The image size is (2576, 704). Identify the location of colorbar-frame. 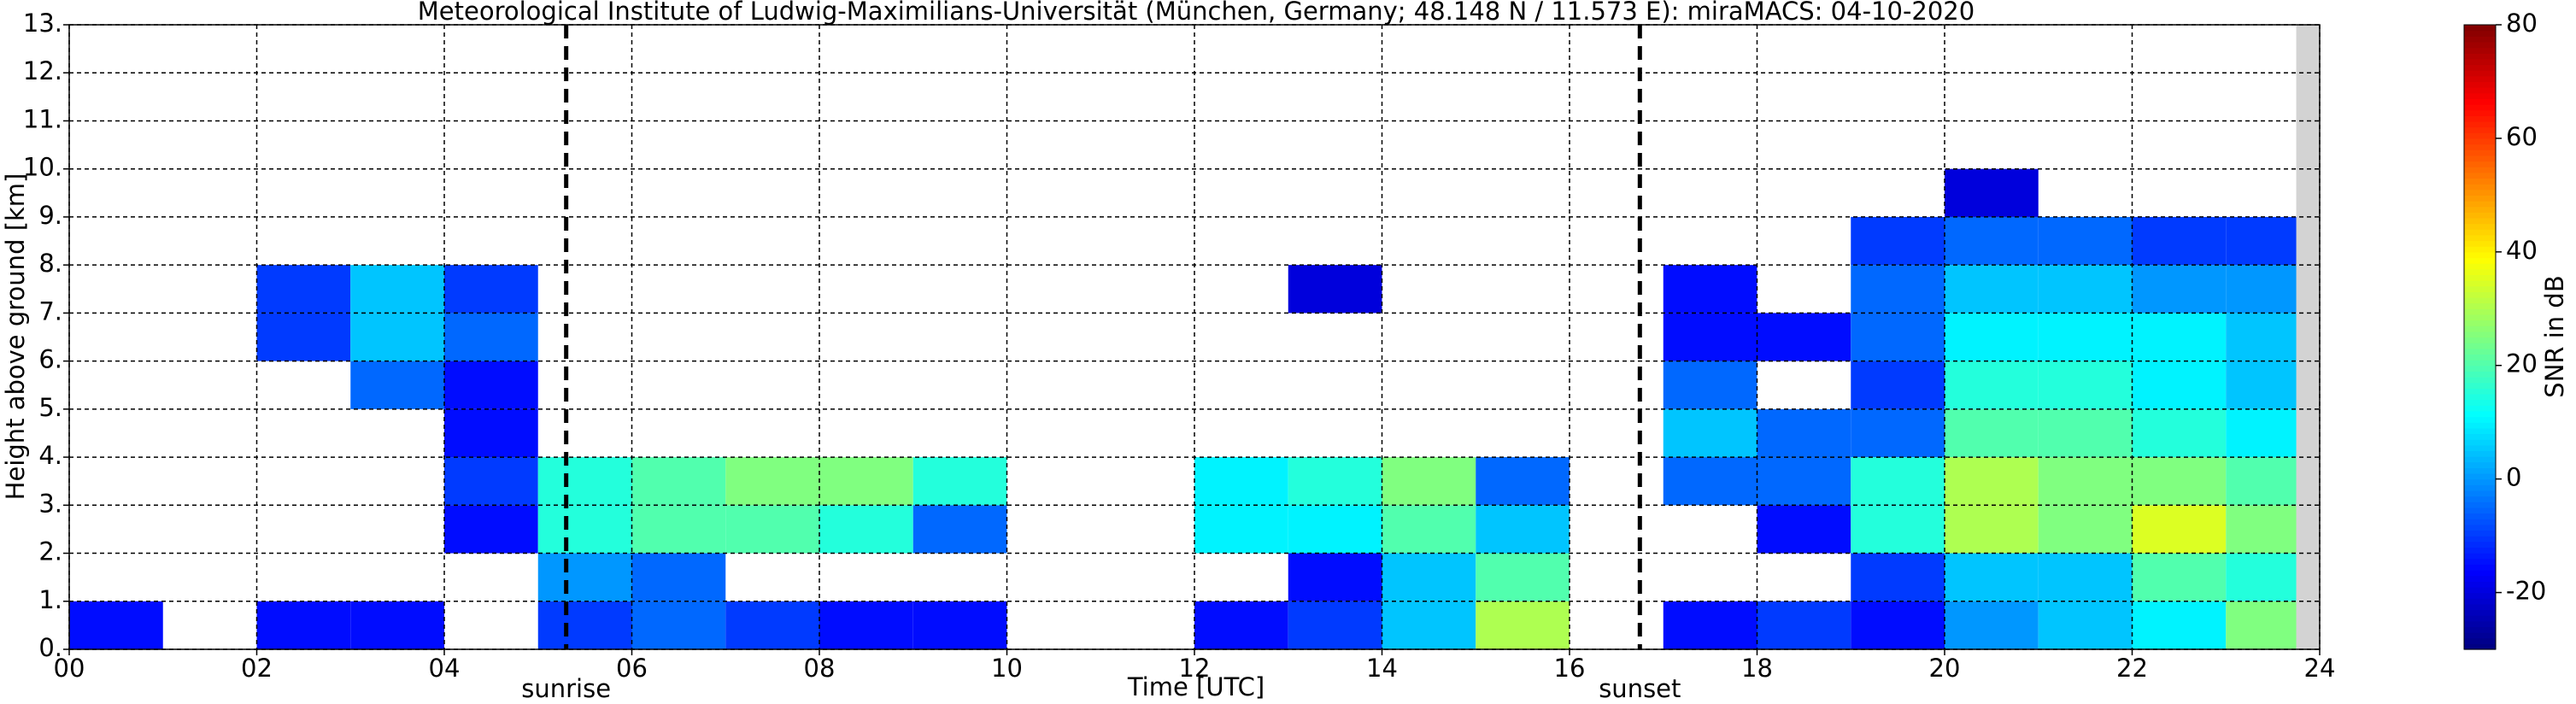
(2480, 337).